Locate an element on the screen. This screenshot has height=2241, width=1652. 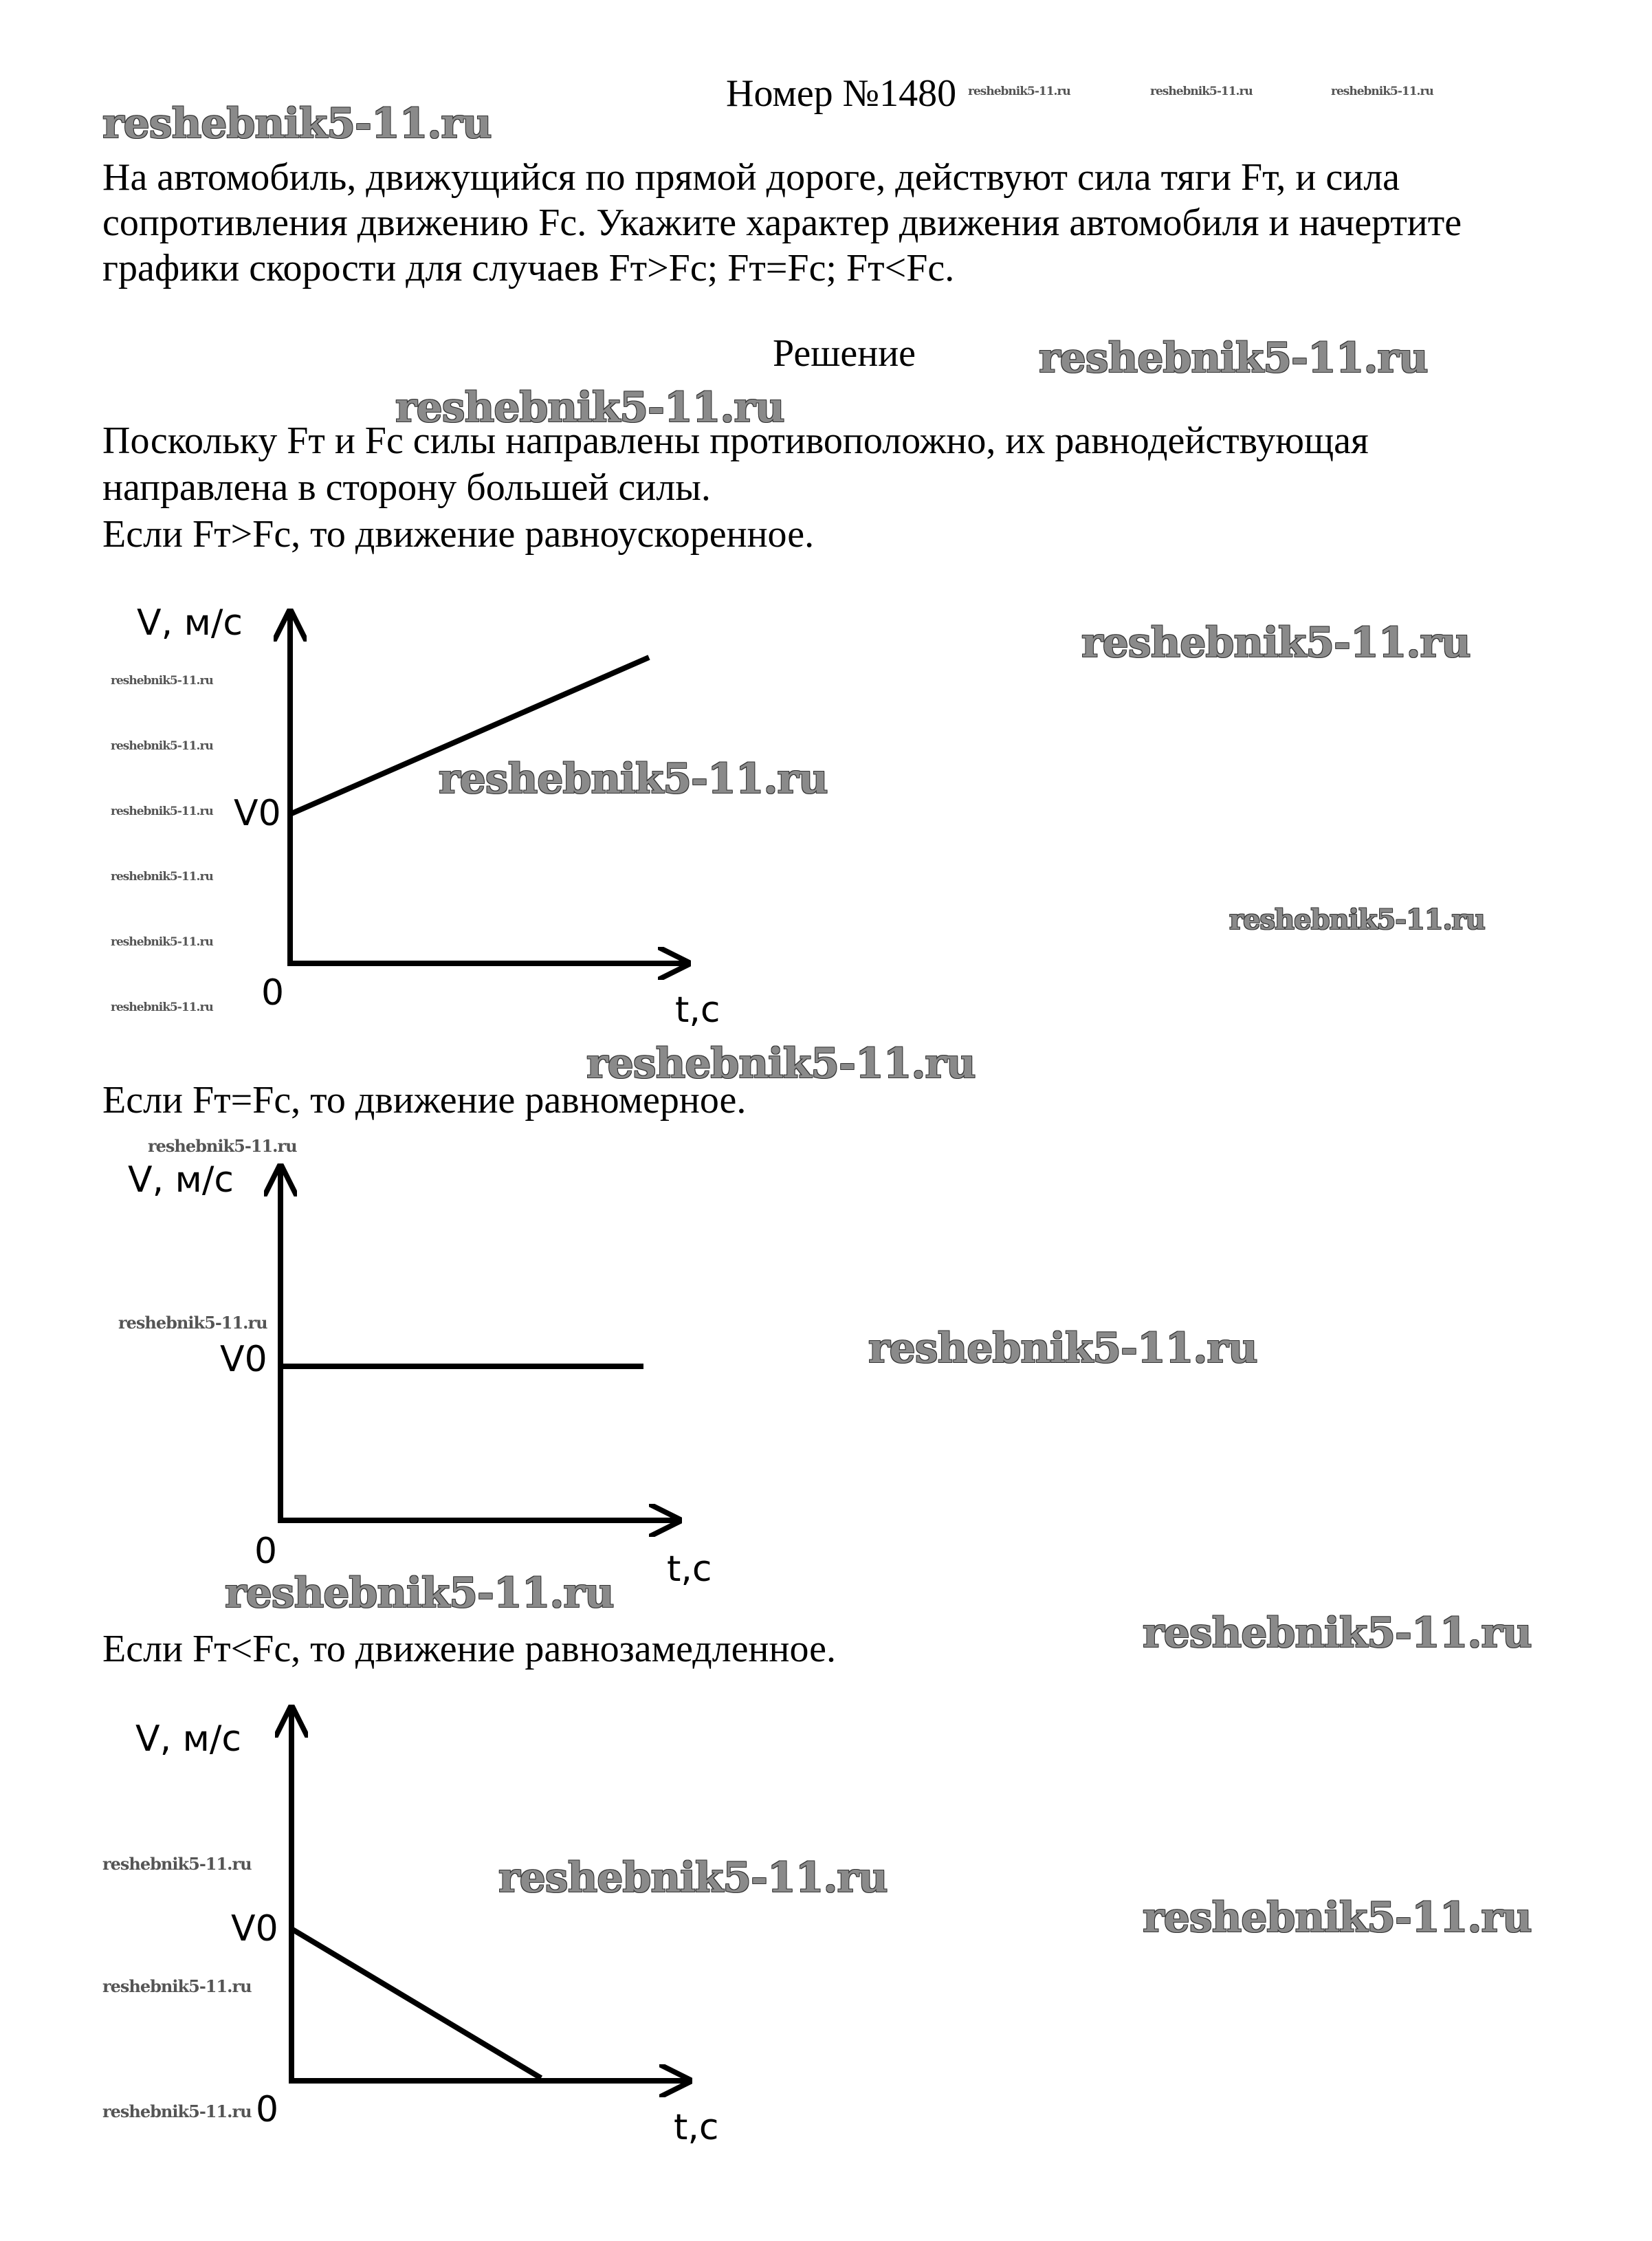
case-2-text: Если Fт=Fc, то движение равномерное. is located at coordinates (424, 1100).